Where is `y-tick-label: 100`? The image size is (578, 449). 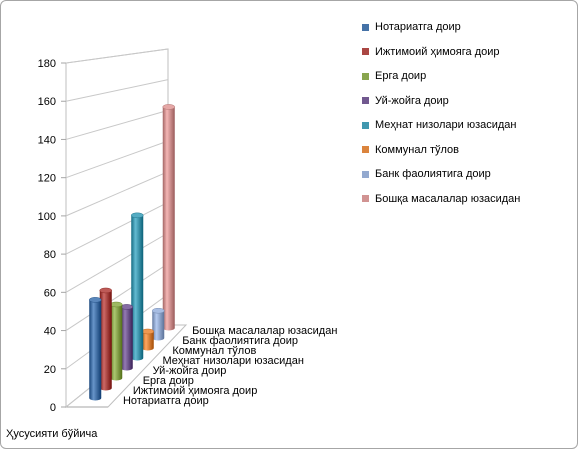
y-tick-label: 100 is located at coordinates (47, 217).